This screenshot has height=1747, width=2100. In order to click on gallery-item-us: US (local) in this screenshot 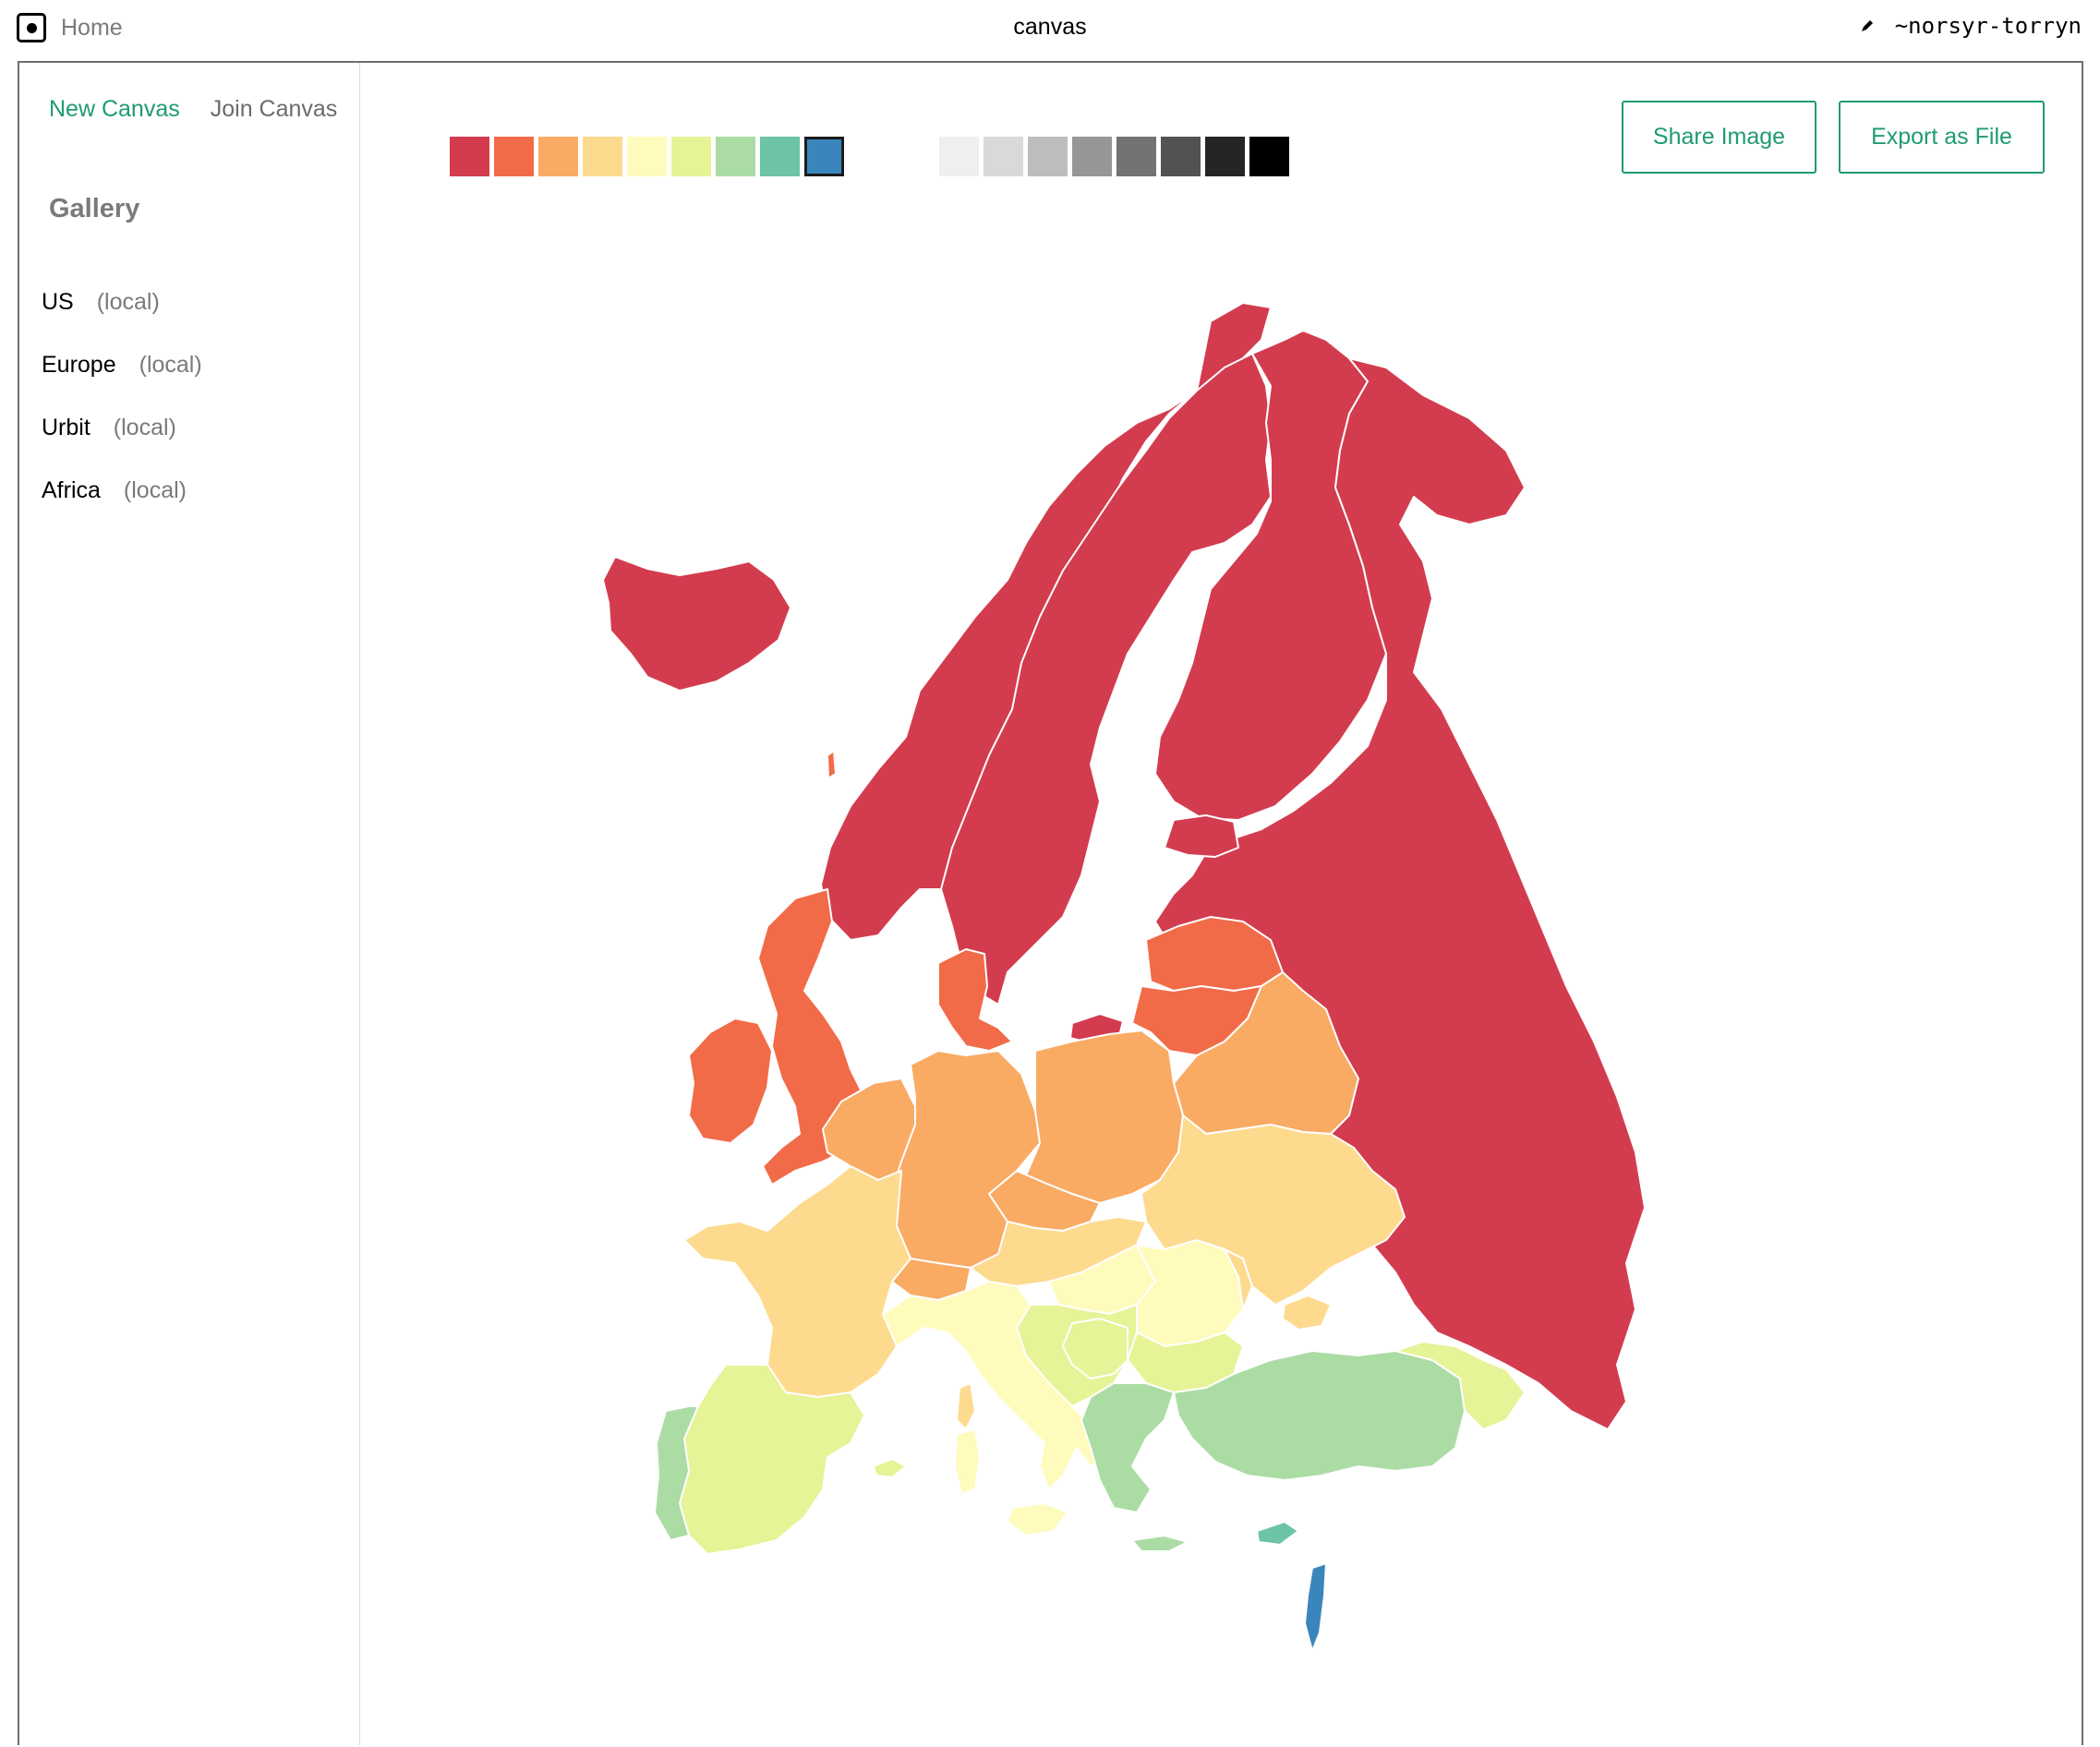, I will do `click(122, 320)`.